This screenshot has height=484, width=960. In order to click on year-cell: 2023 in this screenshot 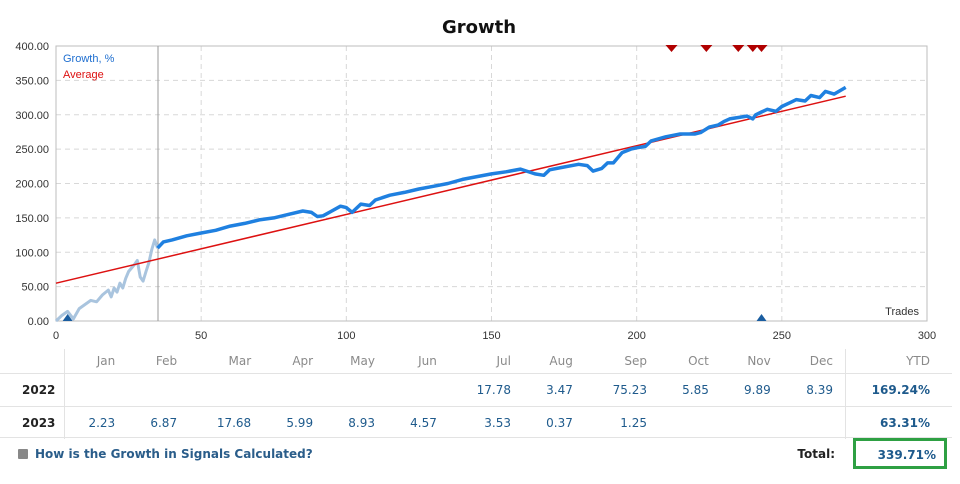, I will do `click(32, 422)`.